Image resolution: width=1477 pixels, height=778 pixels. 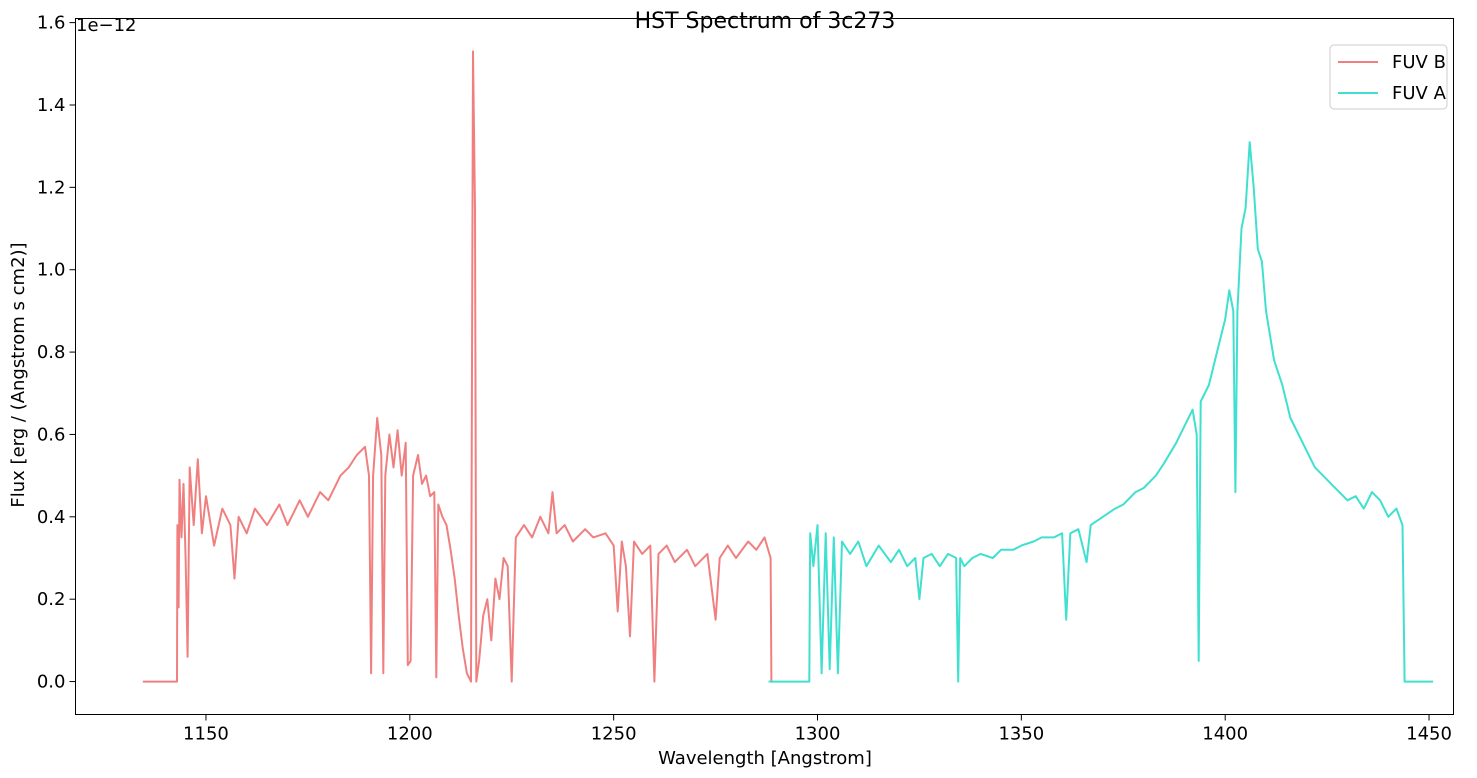 What do you see at coordinates (1388, 77) in the screenshot?
I see `legend: FUV B FUV A` at bounding box center [1388, 77].